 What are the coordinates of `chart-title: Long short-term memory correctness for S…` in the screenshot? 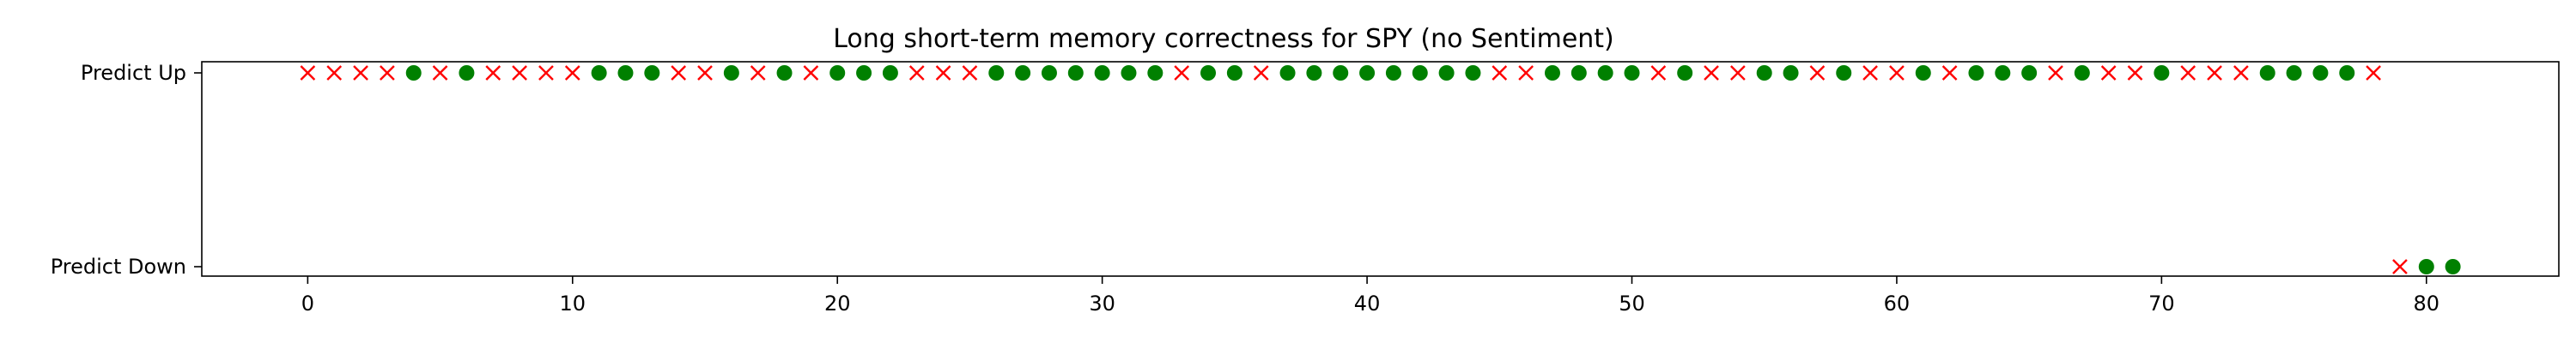 It's located at (1224, 39).